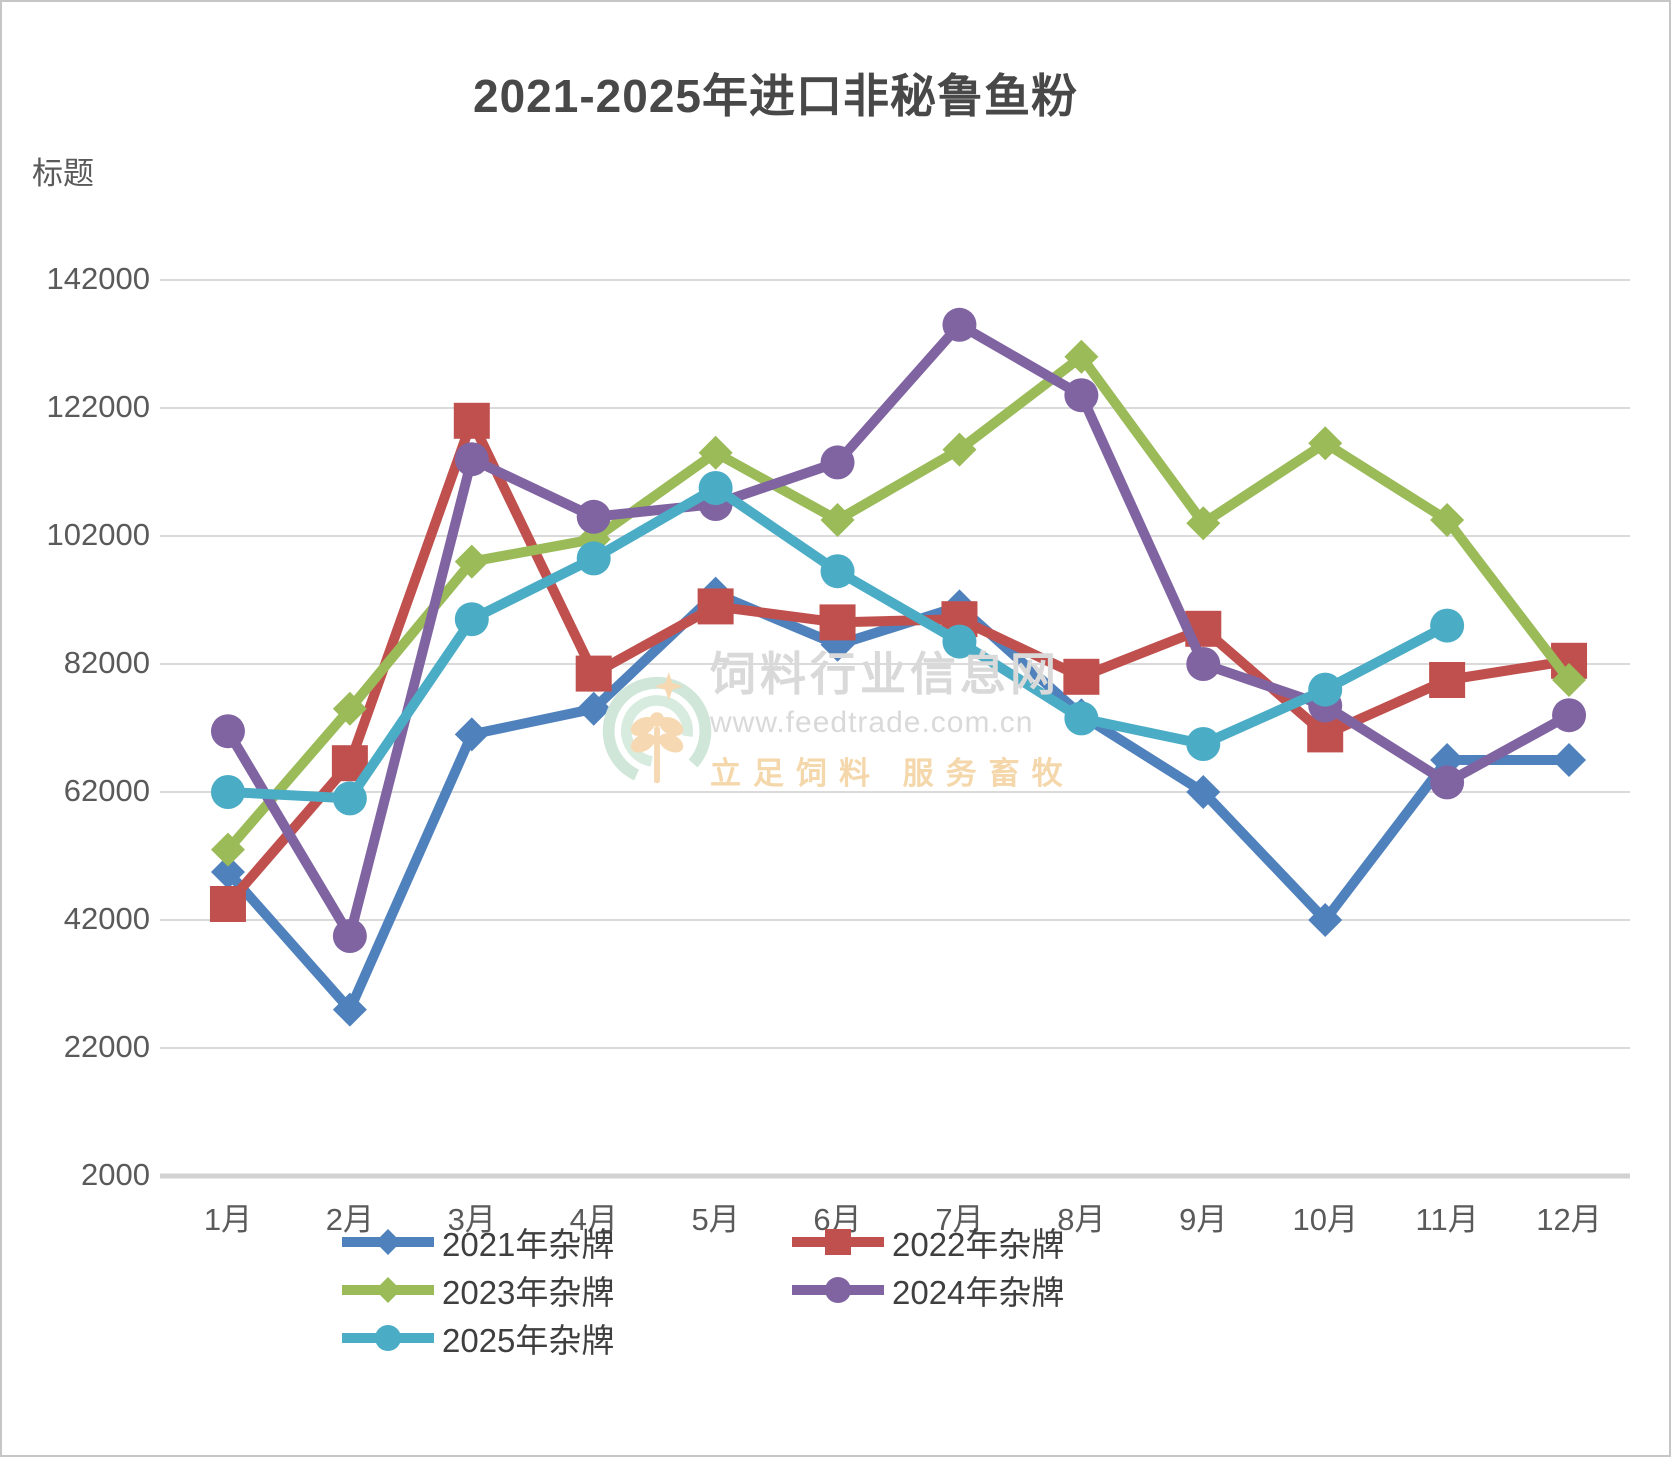 The height and width of the screenshot is (1457, 1671). What do you see at coordinates (98, 534) in the screenshot?
I see `y-axis-tick-label: 102000` at bounding box center [98, 534].